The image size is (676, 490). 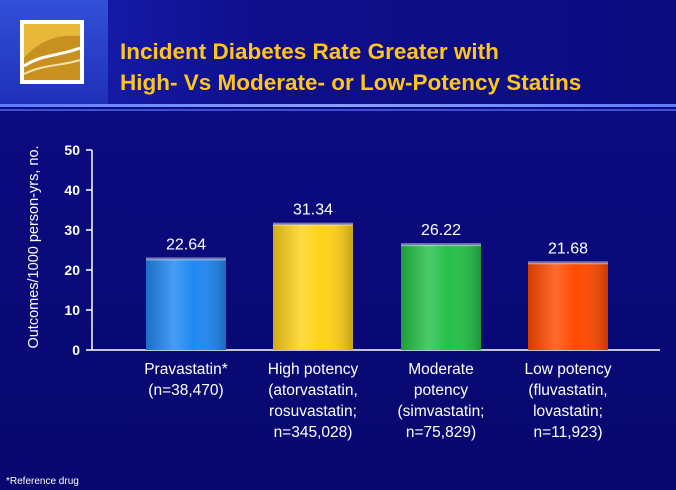 What do you see at coordinates (72, 310) in the screenshot?
I see `y-tick-label: 10` at bounding box center [72, 310].